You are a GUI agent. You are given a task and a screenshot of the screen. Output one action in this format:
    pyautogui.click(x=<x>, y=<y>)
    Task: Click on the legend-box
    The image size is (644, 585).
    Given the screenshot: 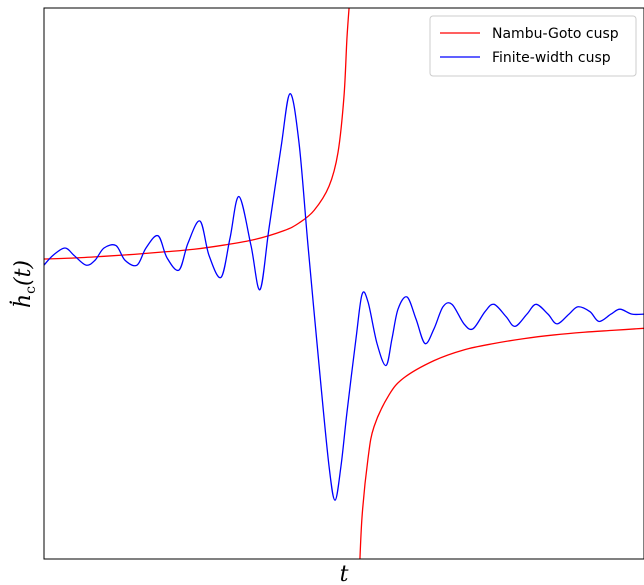 What is the action you would take?
    pyautogui.click(x=533, y=46)
    